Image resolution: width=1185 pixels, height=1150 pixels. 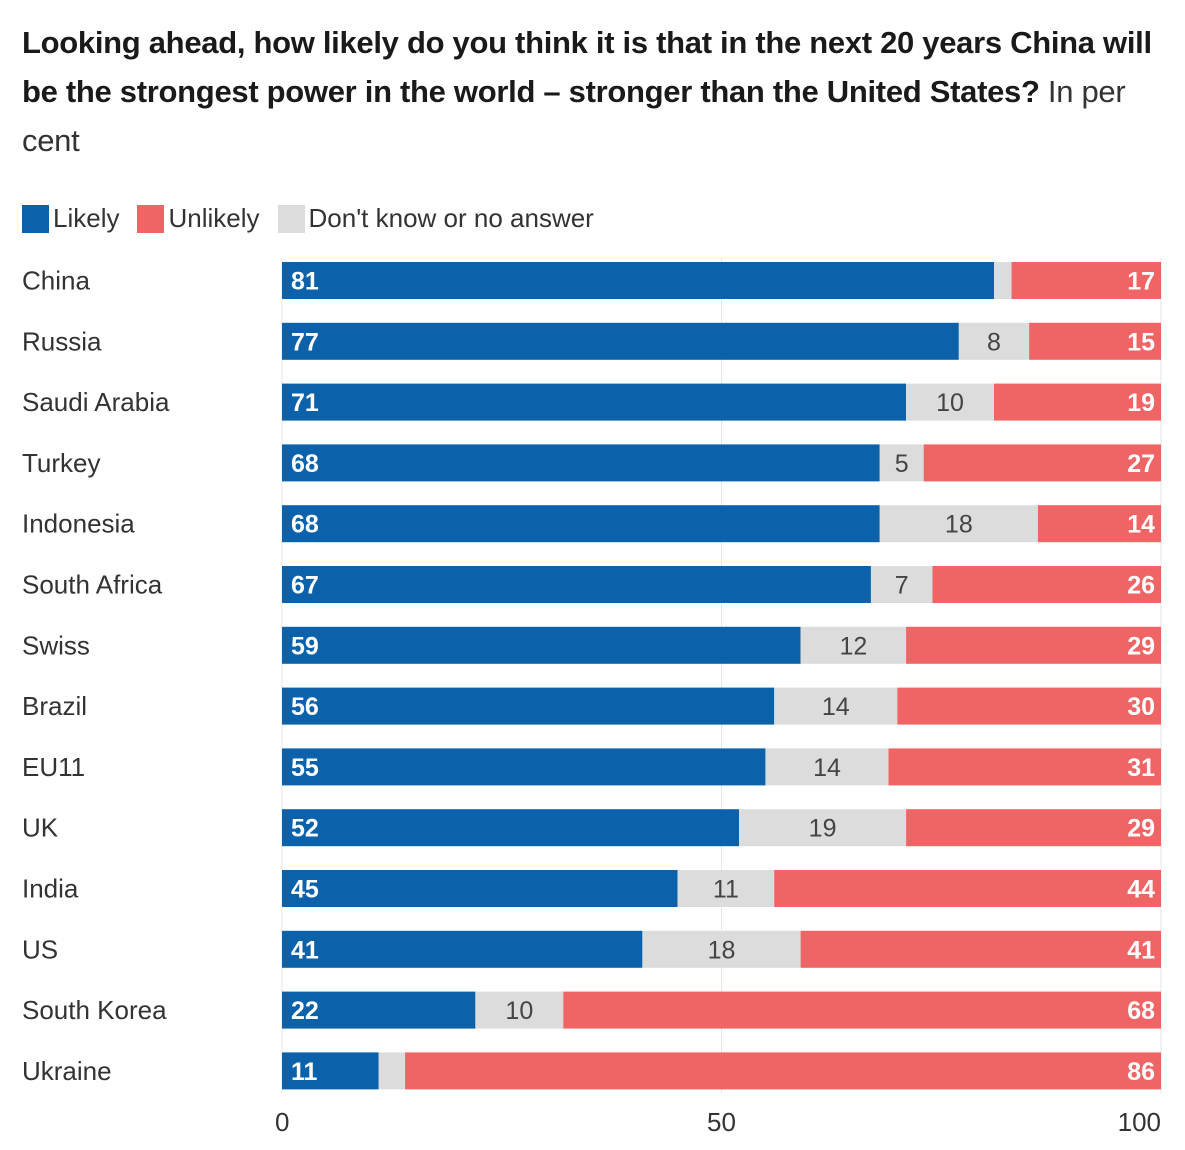 What do you see at coordinates (96, 402) in the screenshot?
I see `category-label: Saudi Arabia` at bounding box center [96, 402].